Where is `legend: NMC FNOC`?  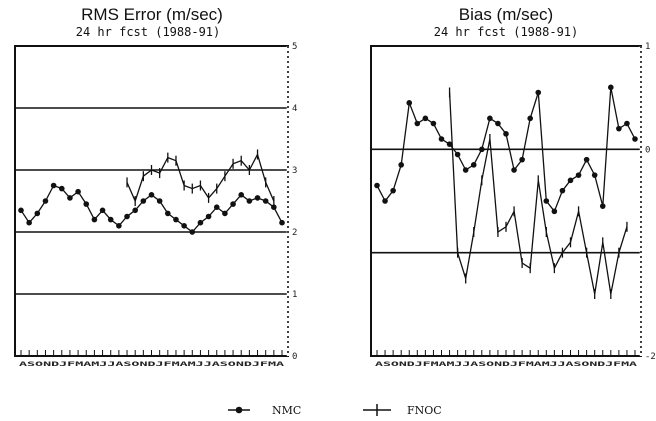
legend: NMC FNOC is located at coordinates (335, 410).